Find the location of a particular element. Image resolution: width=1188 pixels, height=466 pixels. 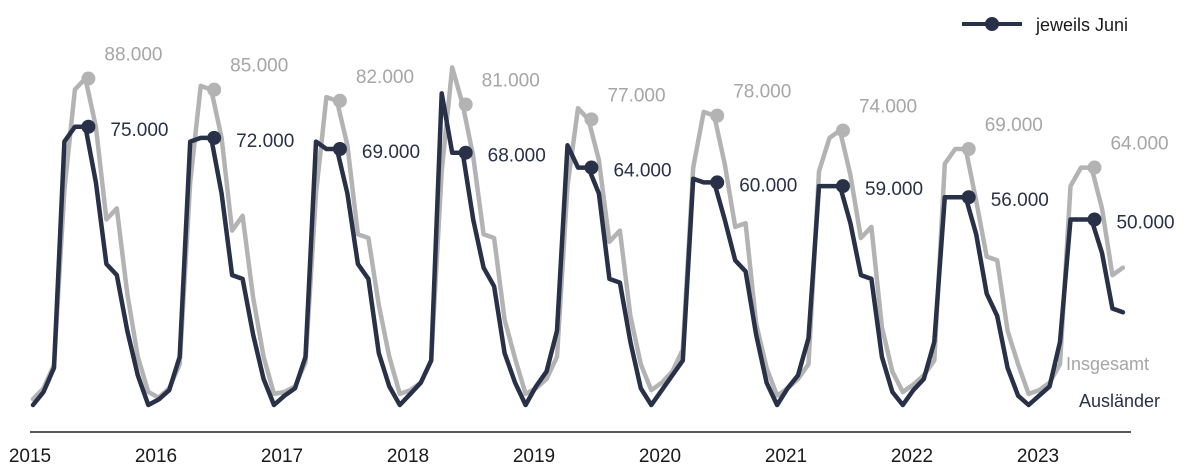

data-label-insgesamt: 82.000 is located at coordinates (385, 77).